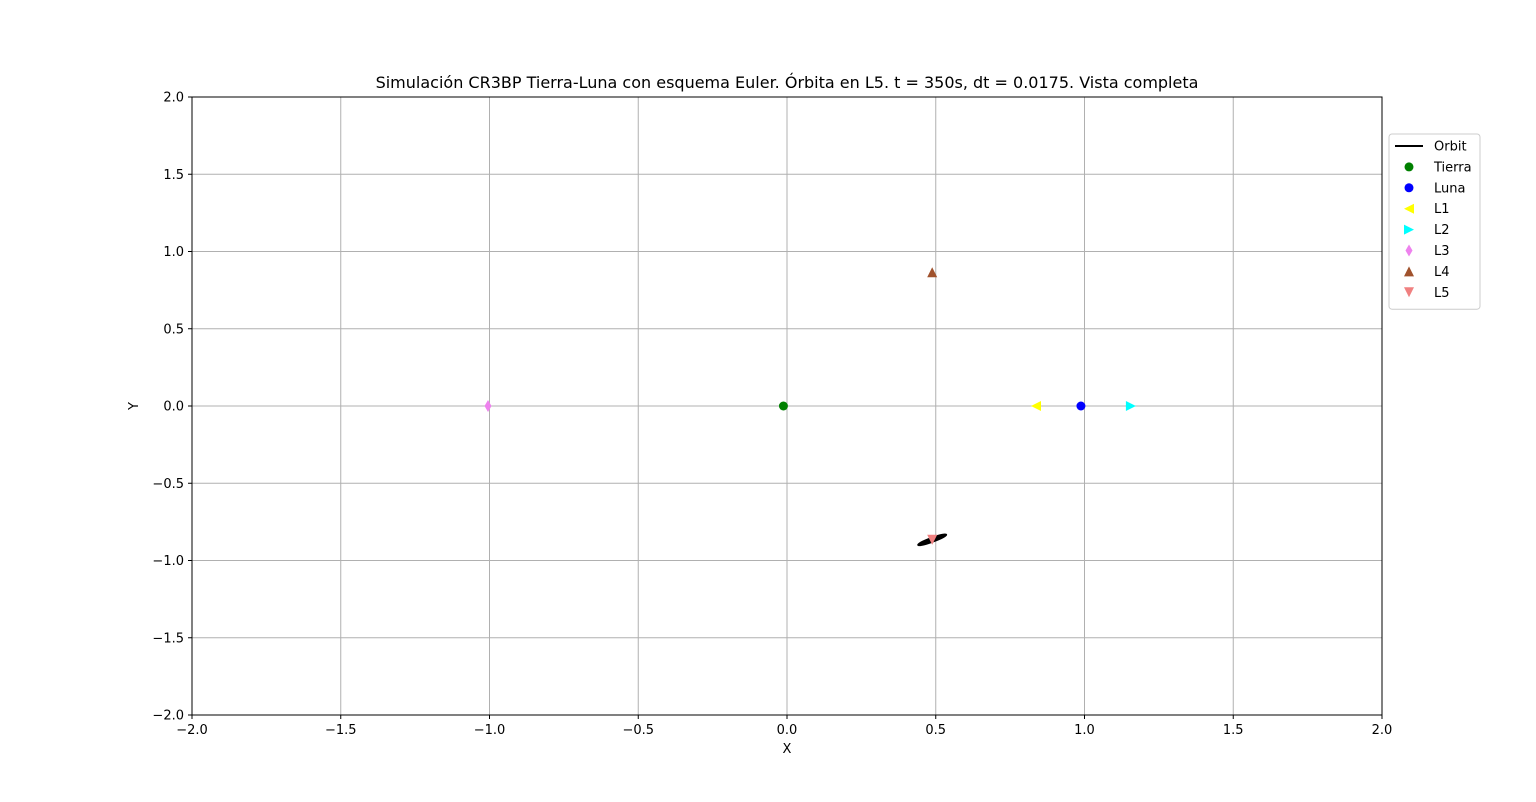 Image resolution: width=1536 pixels, height=802 pixels. I want to click on point-l3, so click(488, 406).